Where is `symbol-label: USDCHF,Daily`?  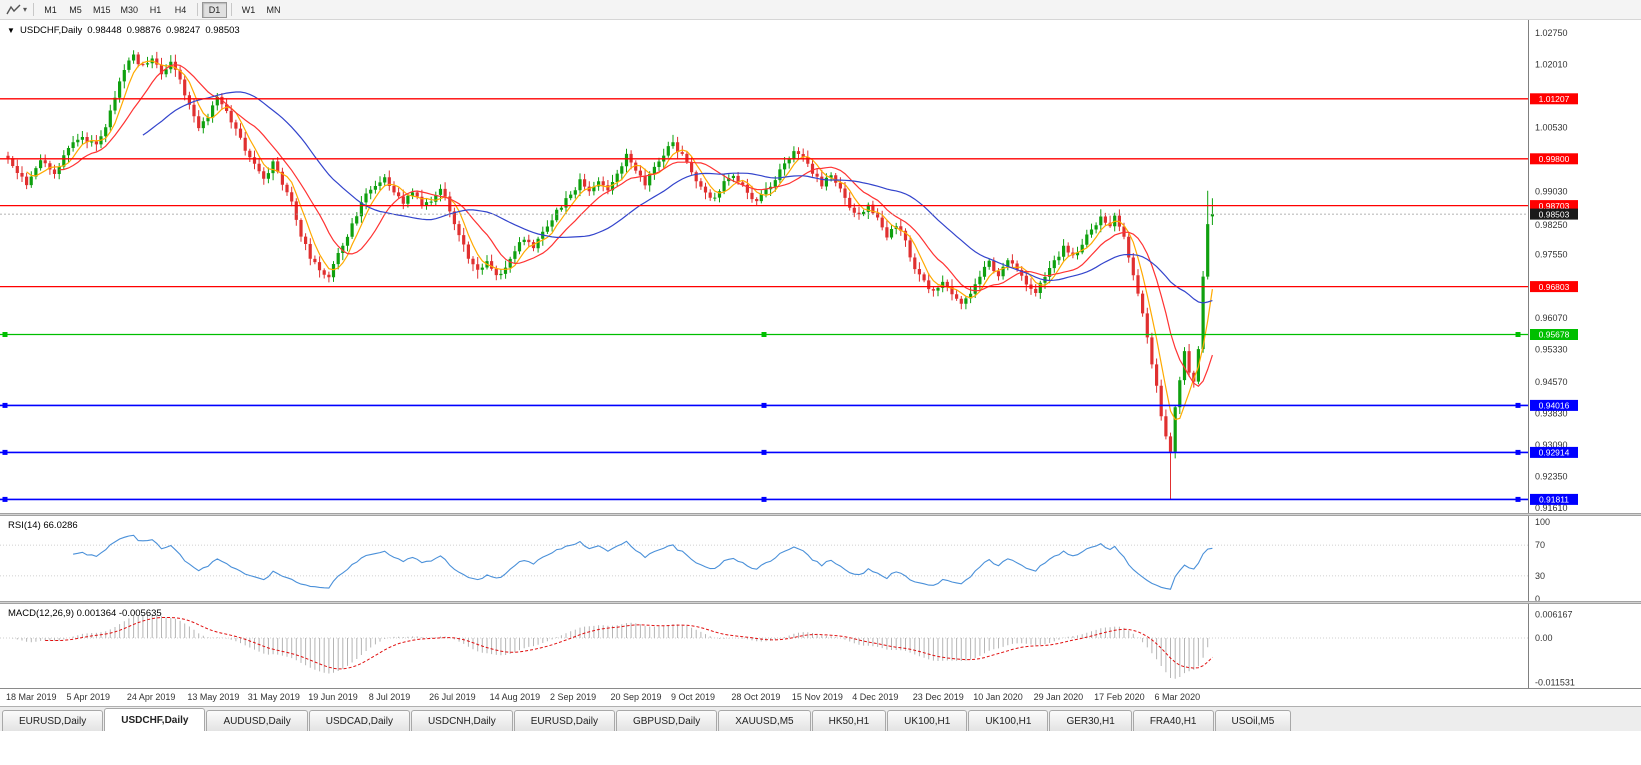
symbol-label: USDCHF,Daily is located at coordinates (51, 30).